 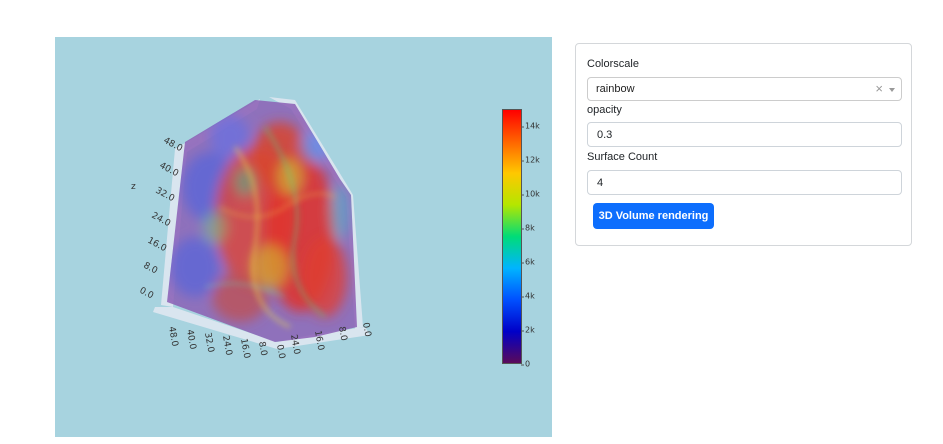 What do you see at coordinates (151, 269) in the screenshot?
I see `z-axis-tick-label: 8.0` at bounding box center [151, 269].